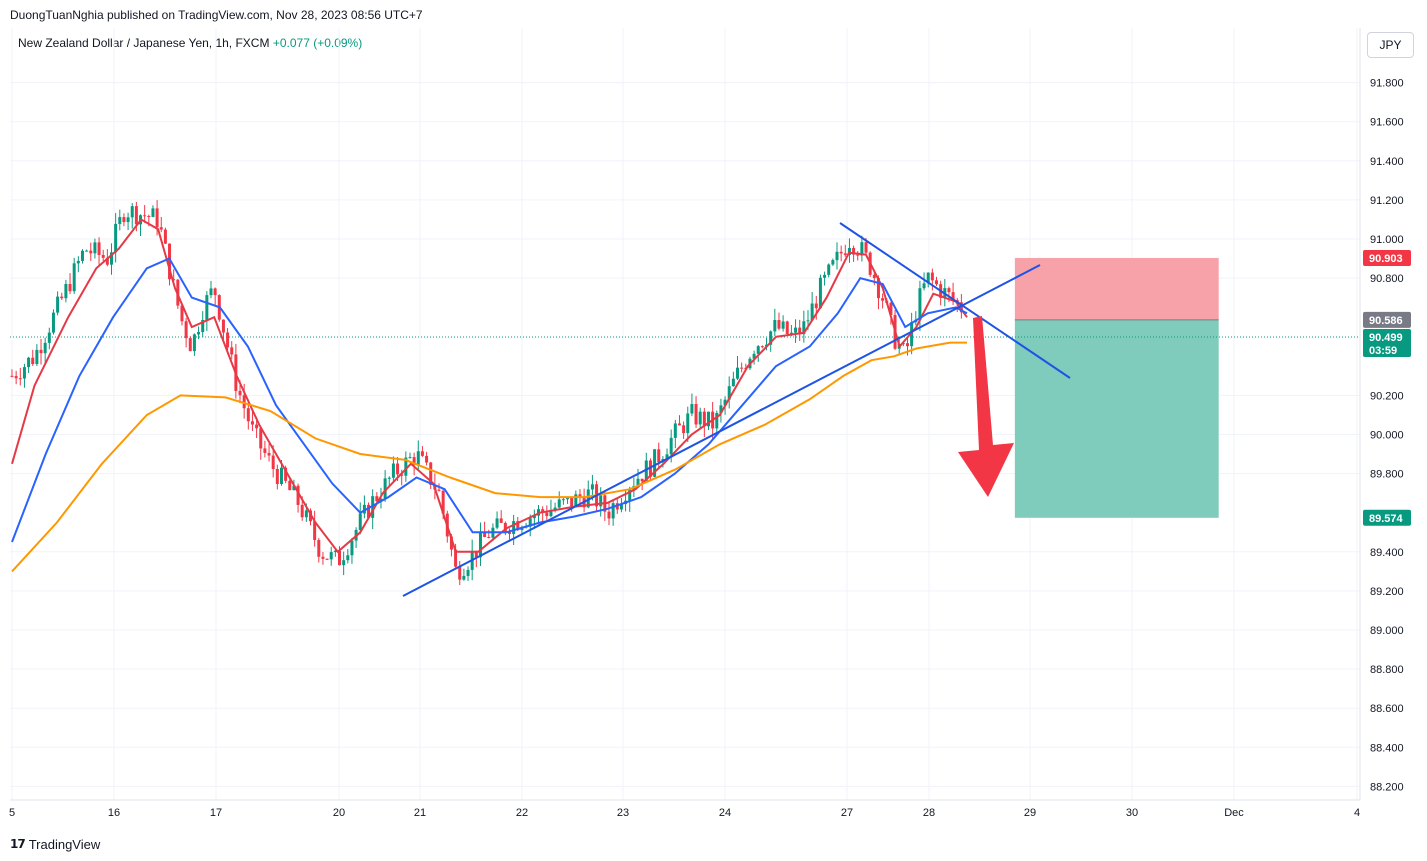 Image resolution: width=1427 pixels, height=861 pixels. Describe the element at coordinates (1132, 813) in the screenshot. I see `time-tick-label: 30` at that location.